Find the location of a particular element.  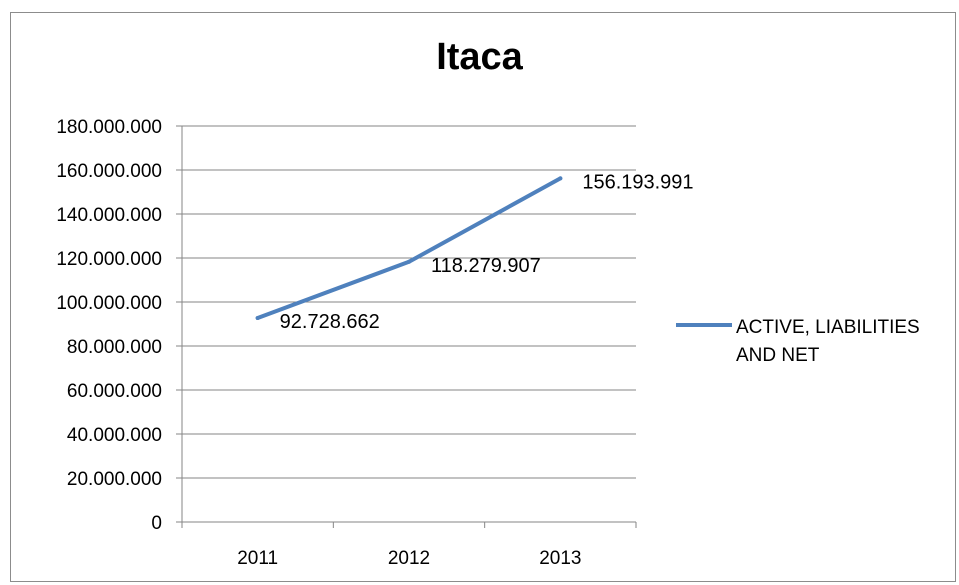

legend-label: ACTIVE, LIABILITIES AND NET is located at coordinates (828, 341).